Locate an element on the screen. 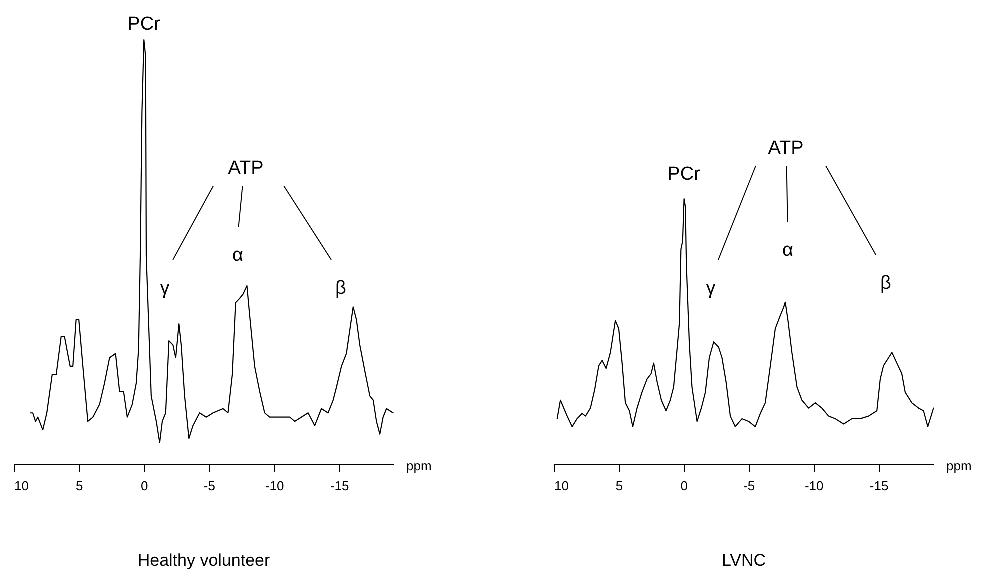 This screenshot has height=570, width=992. text: LVNC is located at coordinates (744, 560).